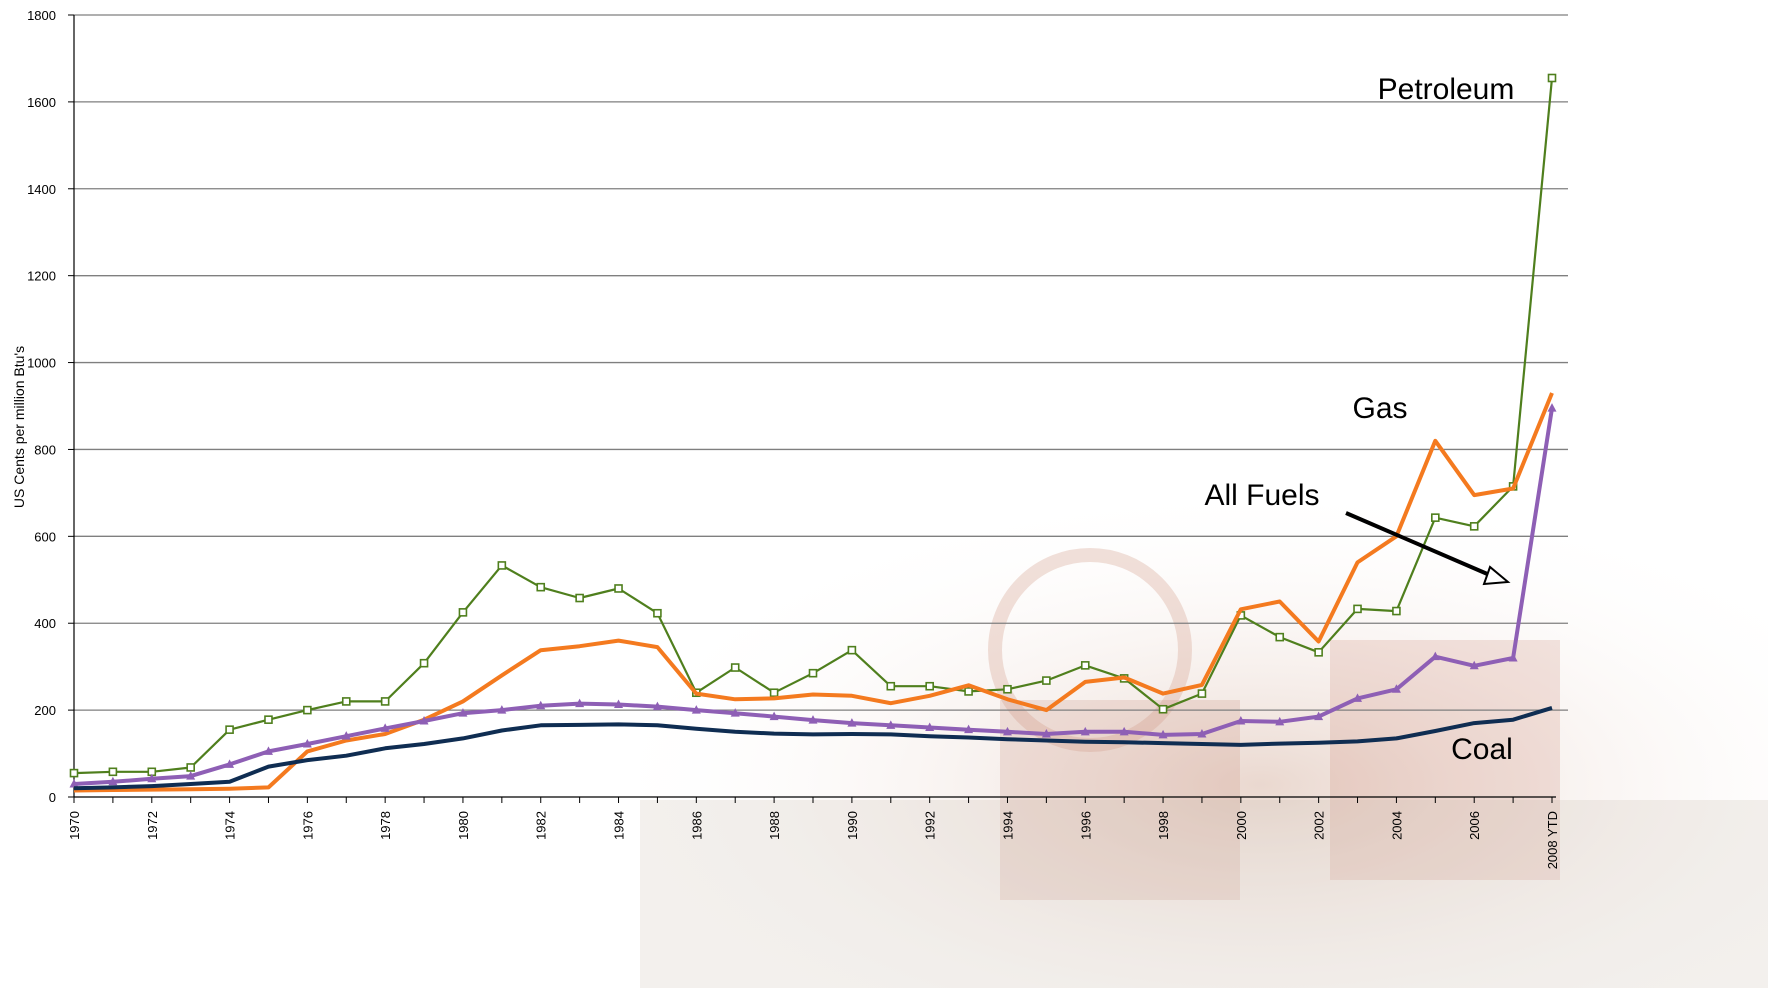  What do you see at coordinates (1396, 825) in the screenshot?
I see `x-tick-label: 2004` at bounding box center [1396, 825].